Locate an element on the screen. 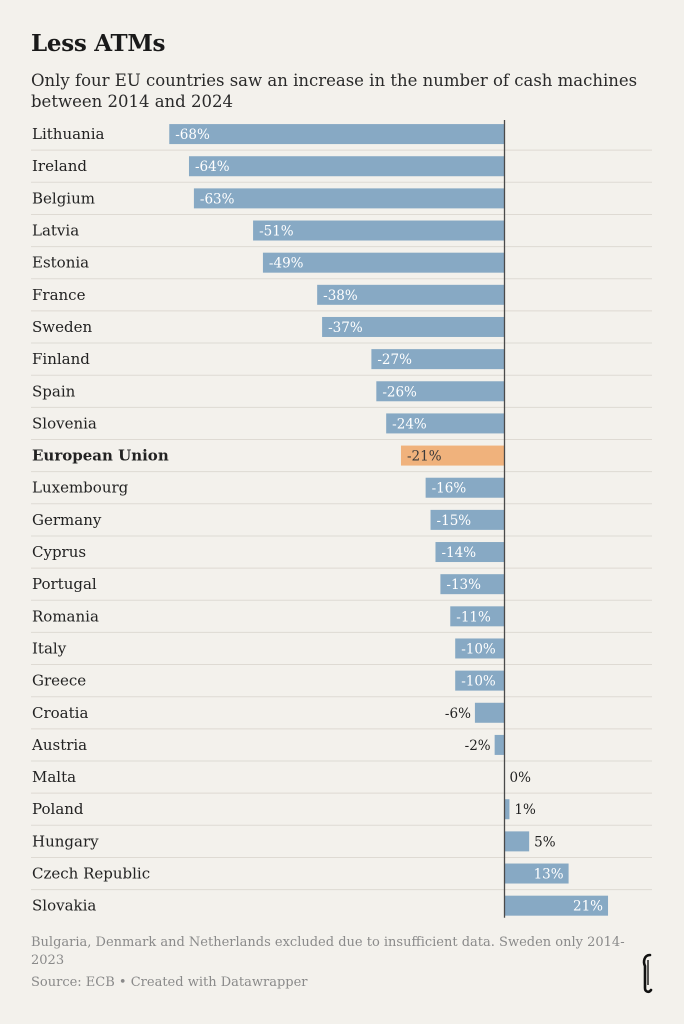 This screenshot has width=684, height=1024. category-label: Spain is located at coordinates (54, 391).